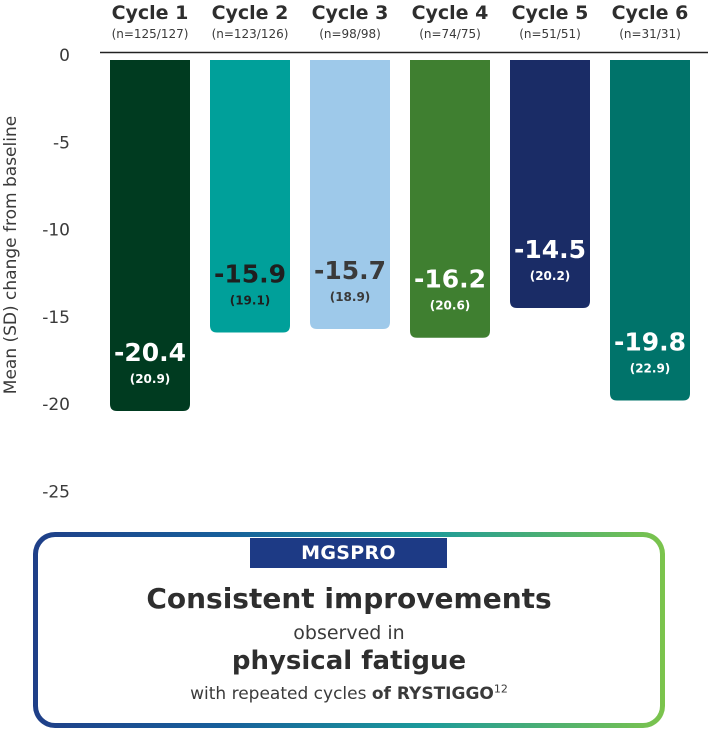 The width and height of the screenshot is (708, 732). Describe the element at coordinates (350, 297) in the screenshot. I see `sd-label: (18.9)` at that location.